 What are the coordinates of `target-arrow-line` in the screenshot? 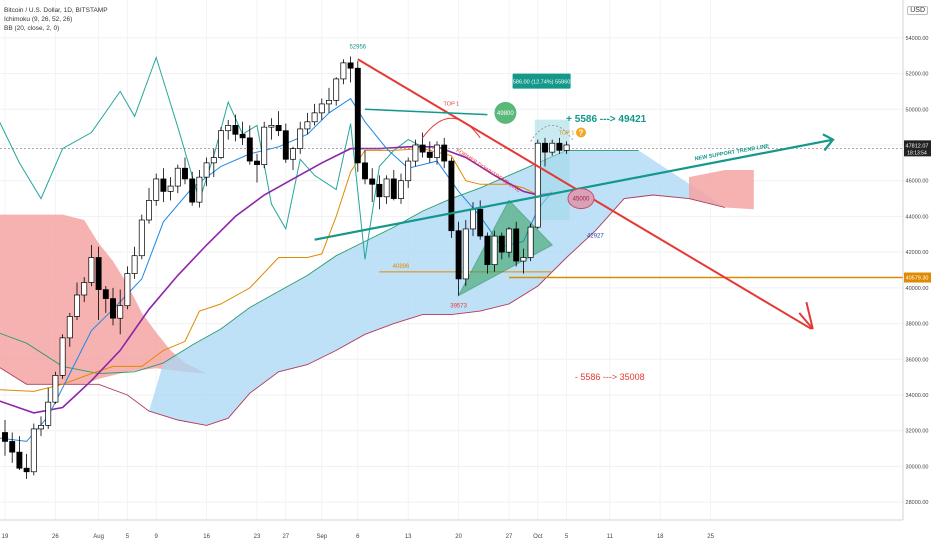 It's located at (426, 112).